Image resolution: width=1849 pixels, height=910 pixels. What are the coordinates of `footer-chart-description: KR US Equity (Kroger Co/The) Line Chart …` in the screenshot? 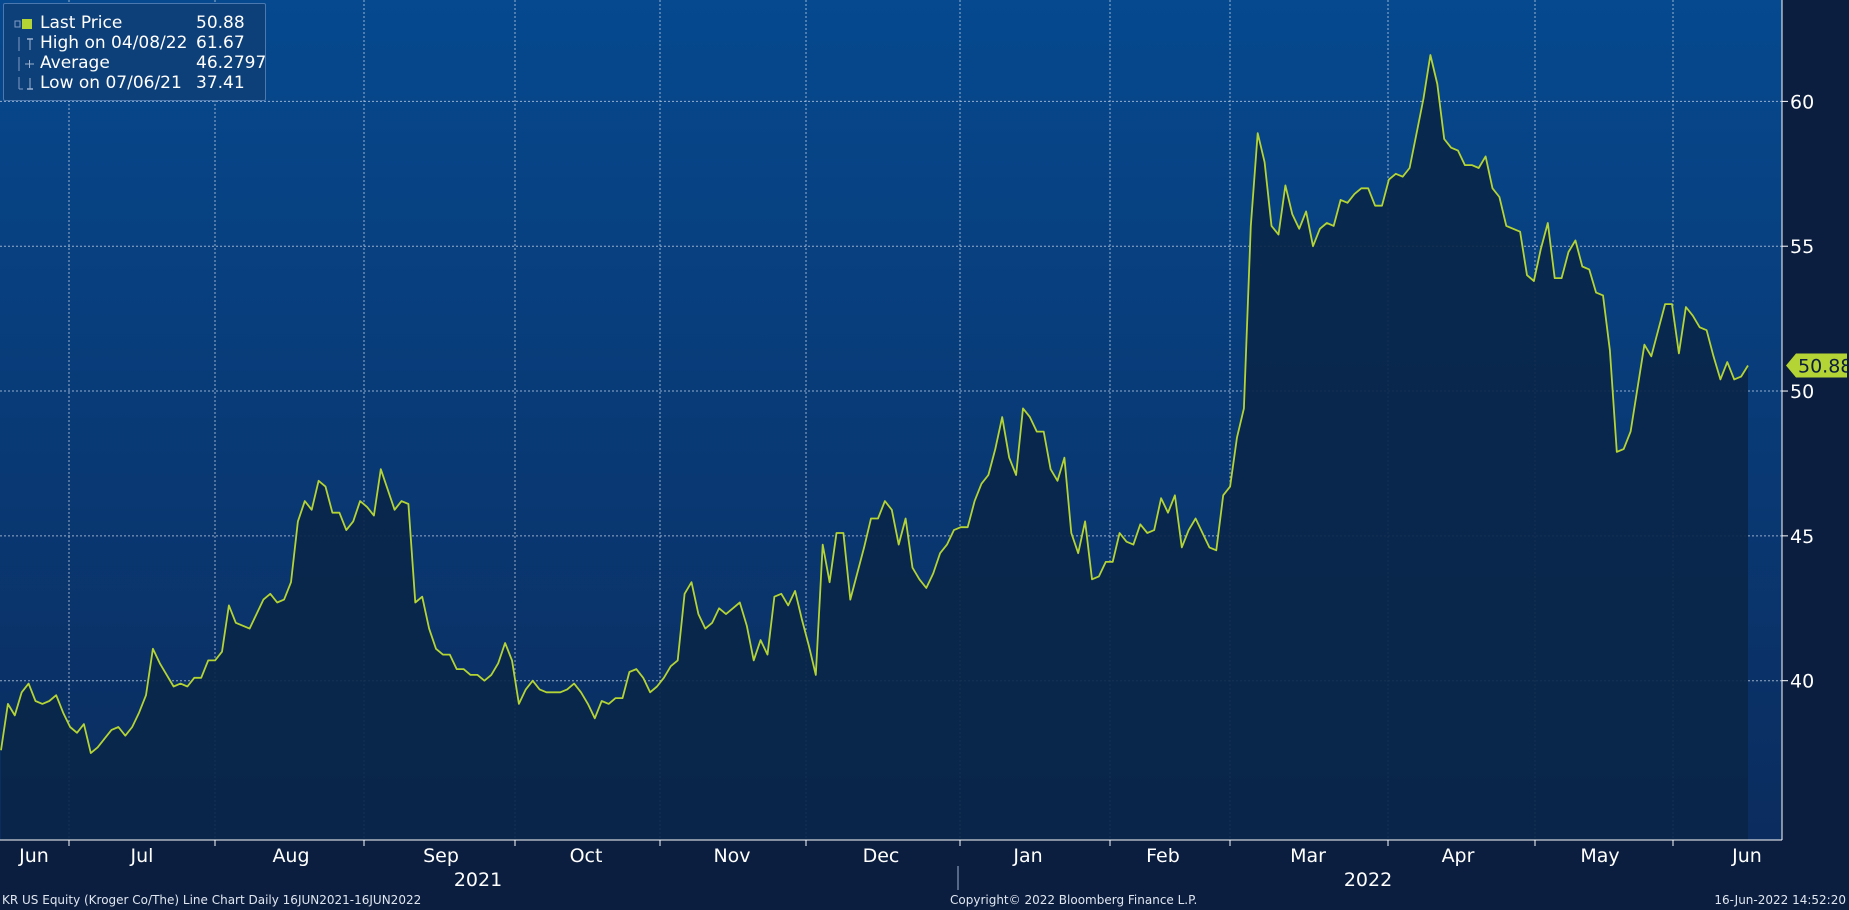 It's located at (212, 900).